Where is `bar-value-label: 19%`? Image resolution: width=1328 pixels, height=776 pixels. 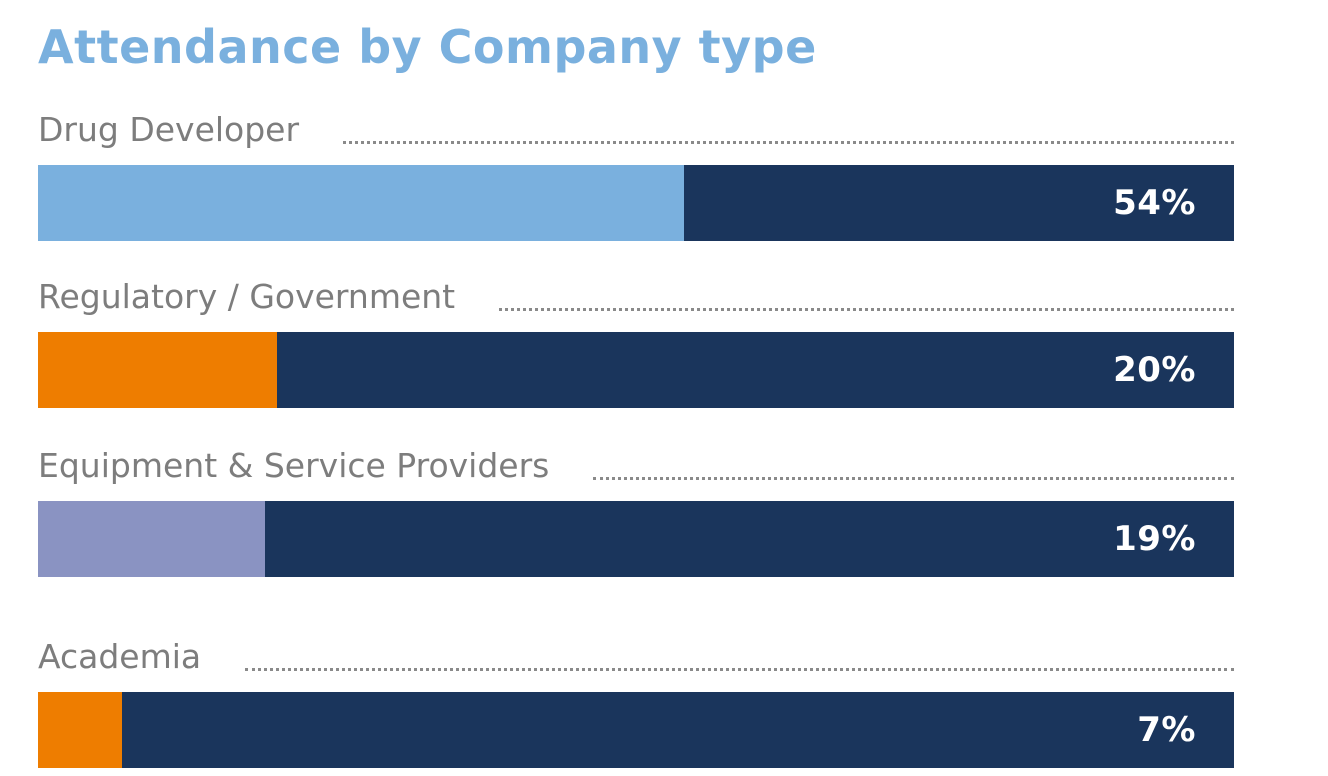
bar-value-label: 19% is located at coordinates (1154, 539).